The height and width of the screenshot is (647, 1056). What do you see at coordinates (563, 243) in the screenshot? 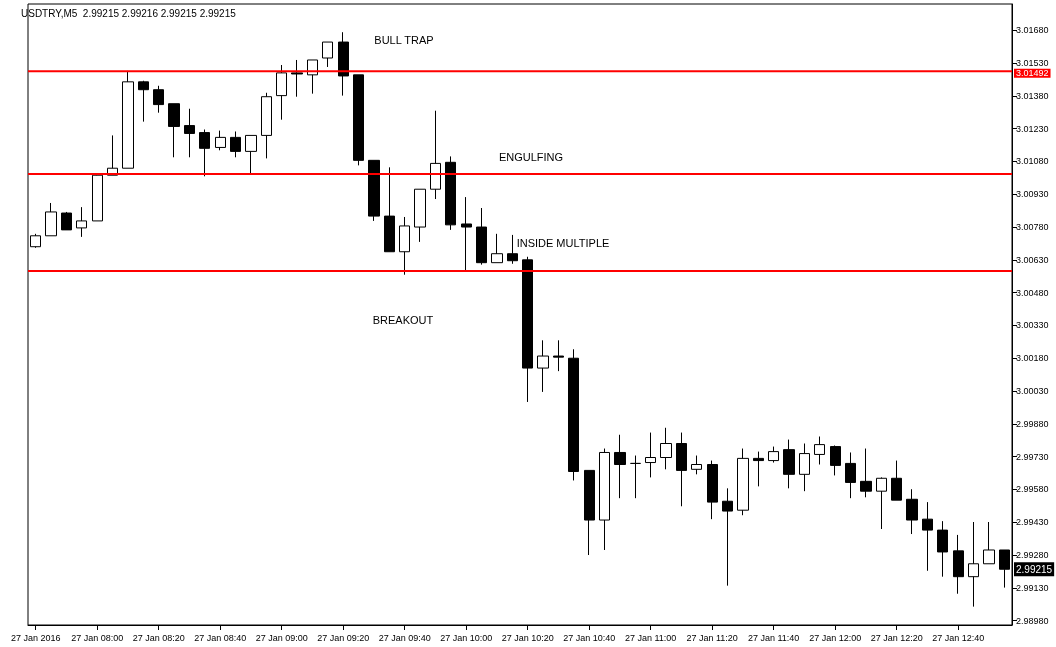
I see `annotation: INSIDE MULTIPLE` at bounding box center [563, 243].